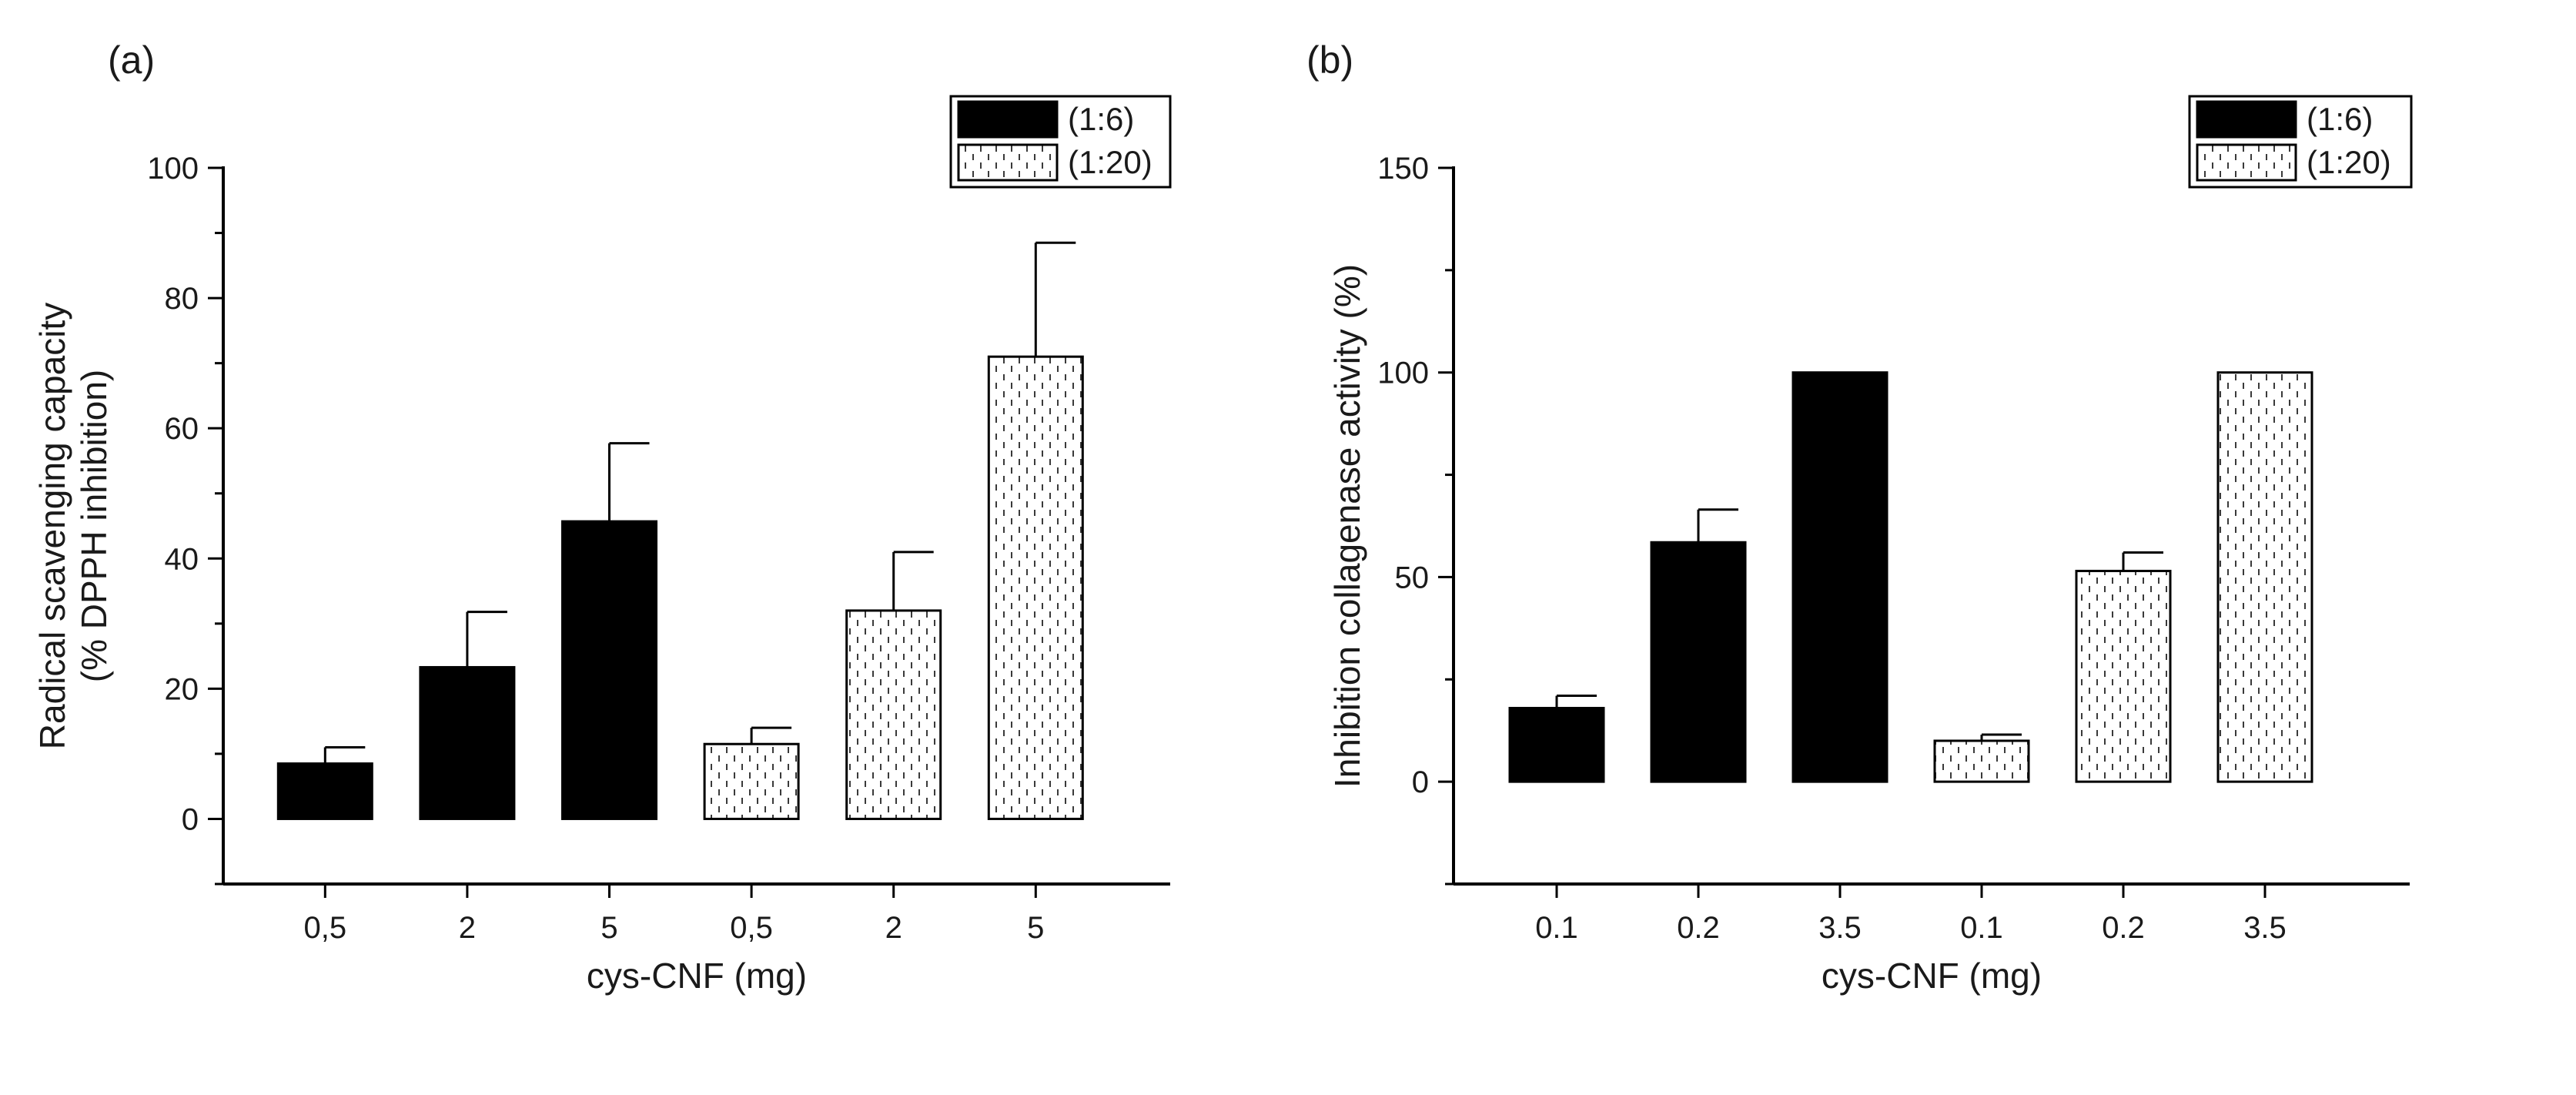  Describe the element at coordinates (182, 299) in the screenshot. I see `y-tick-label: 80` at that location.